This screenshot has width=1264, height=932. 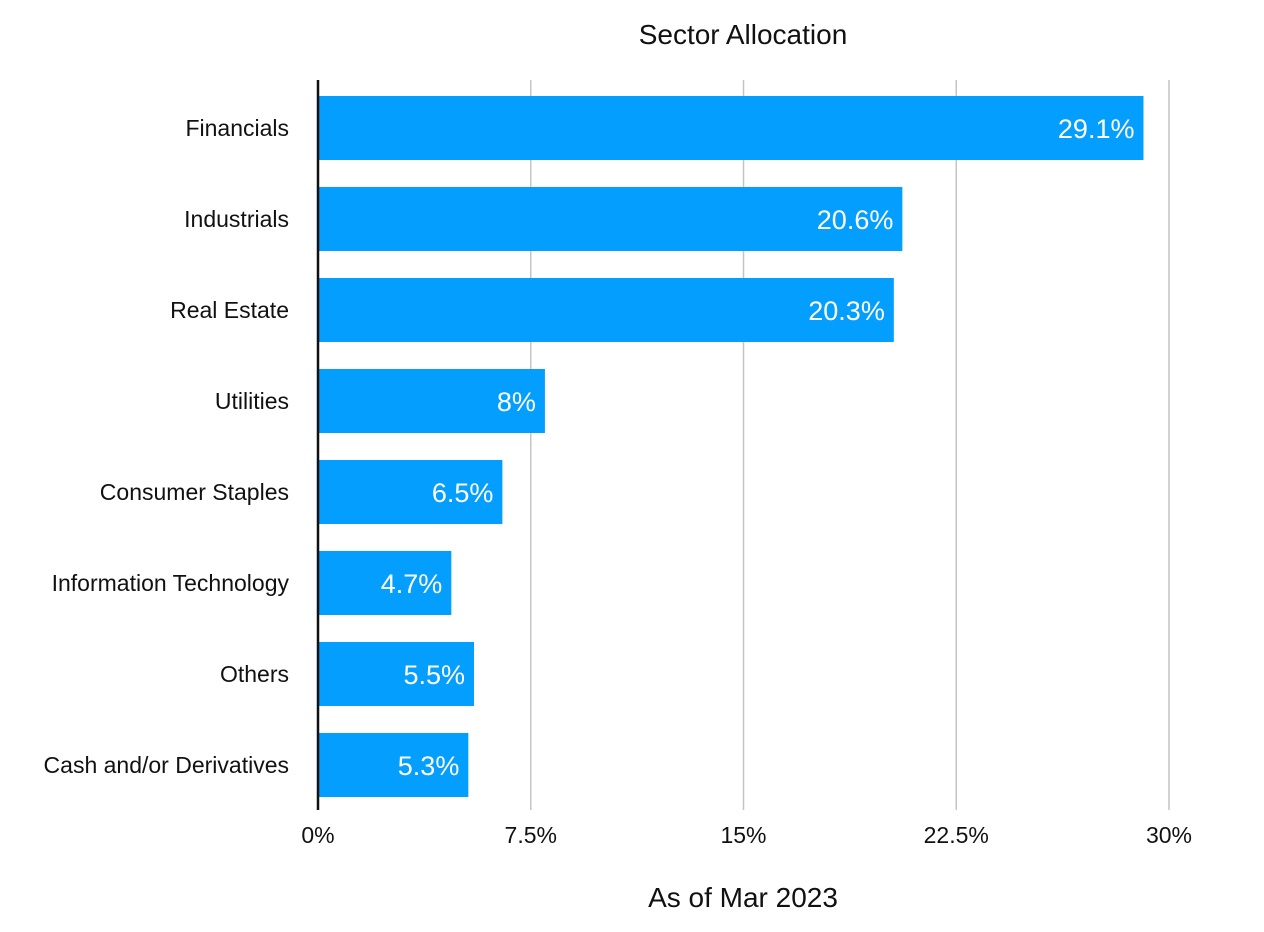 I want to click on x-tick-label: 7.5%, so click(x=531, y=835).